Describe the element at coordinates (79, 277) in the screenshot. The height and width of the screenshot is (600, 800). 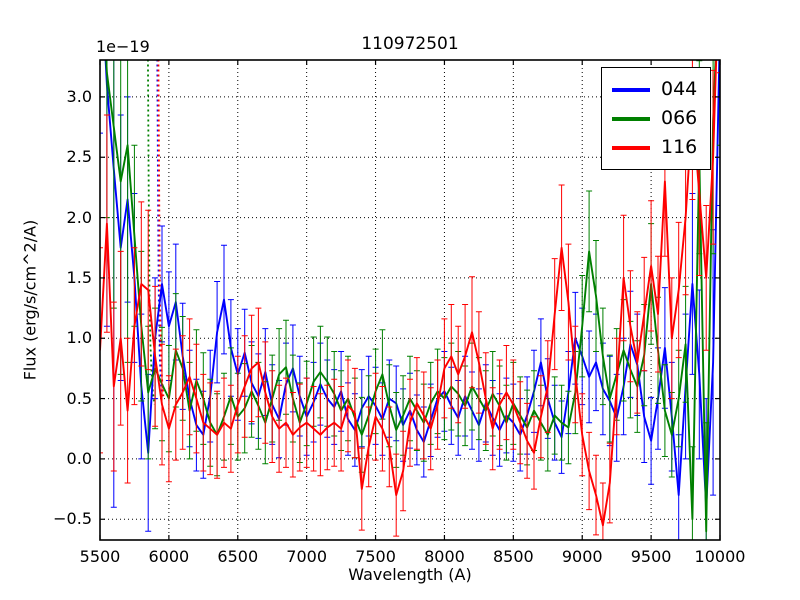
I see `y-tick-label: 1.5` at that location.